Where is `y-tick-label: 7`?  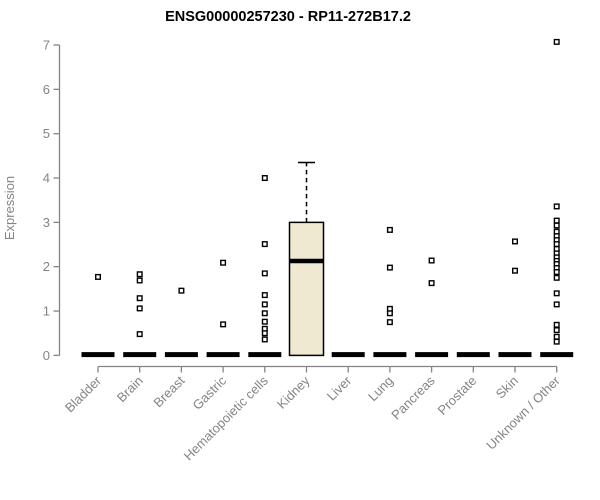
y-tick-label: 7 is located at coordinates (46, 45).